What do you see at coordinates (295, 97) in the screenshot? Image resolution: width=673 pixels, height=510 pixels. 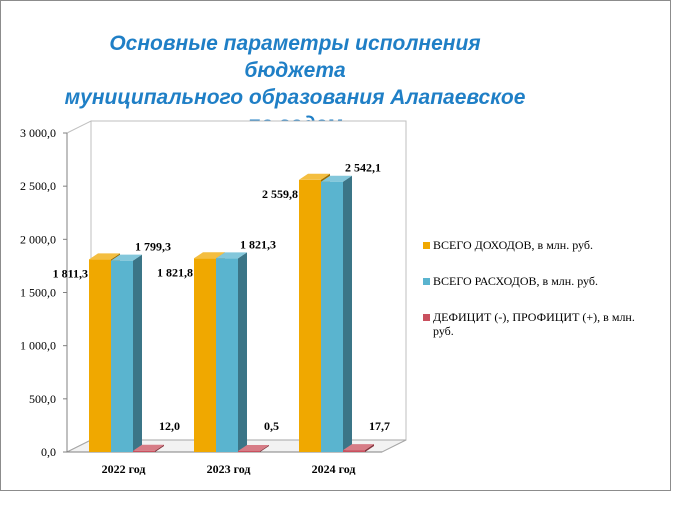 I see `chart-title-line-2: муниципального образования Алапаевское` at bounding box center [295, 97].